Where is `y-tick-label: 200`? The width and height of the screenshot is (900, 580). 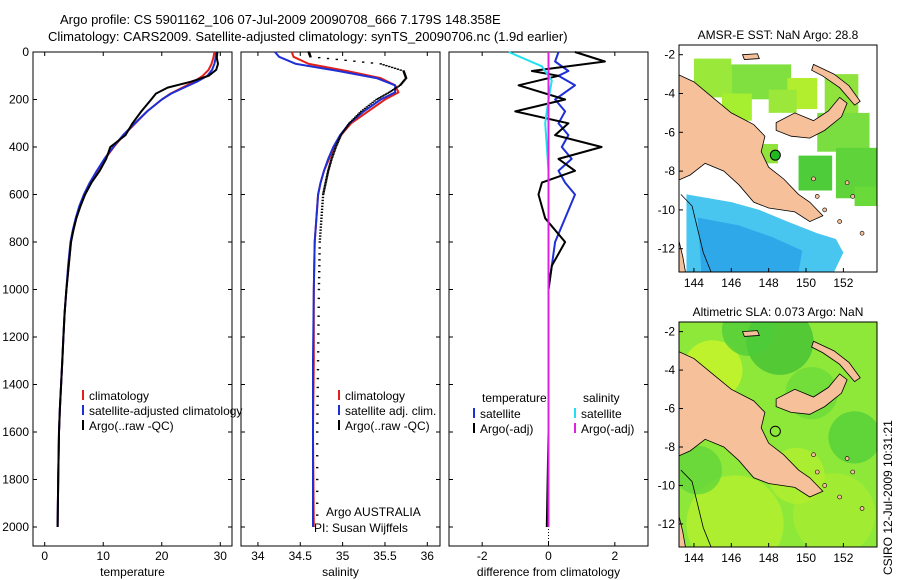
y-tick-label: 200 is located at coordinates (19, 100).